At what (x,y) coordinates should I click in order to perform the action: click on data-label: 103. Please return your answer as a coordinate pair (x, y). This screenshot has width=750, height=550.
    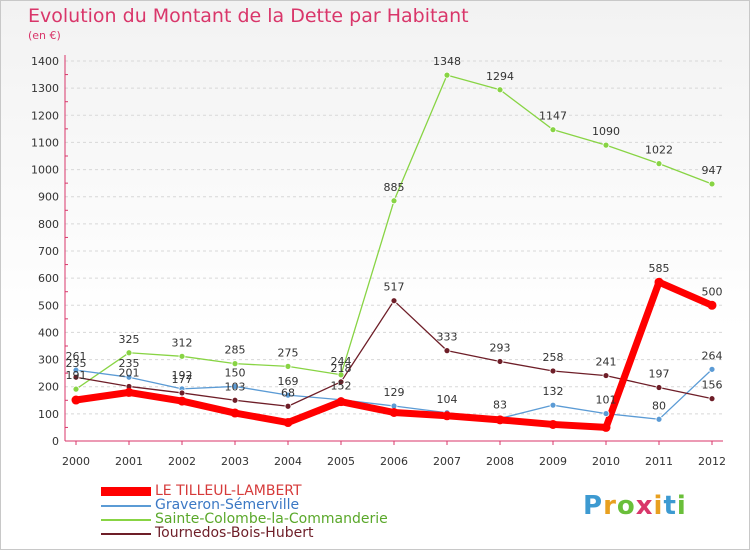
    Looking at the image, I should click on (235, 386).